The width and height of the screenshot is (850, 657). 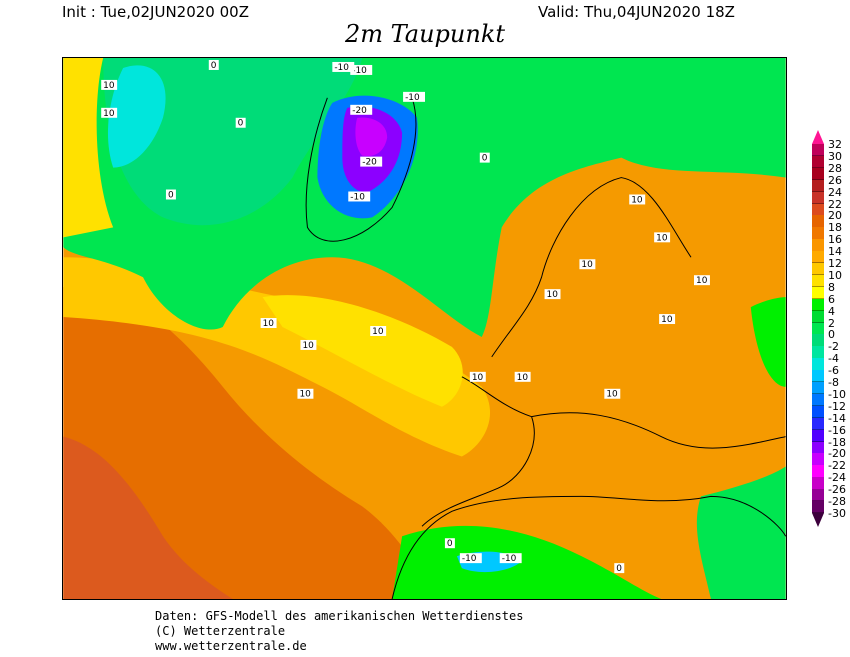 I want to click on footer-url: www.wetterzentrale.de, so click(x=231, y=646).